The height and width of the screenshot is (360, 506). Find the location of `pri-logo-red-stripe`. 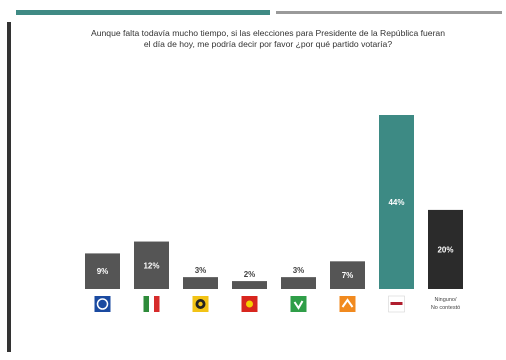

pri-logo-red-stripe is located at coordinates (157, 304).